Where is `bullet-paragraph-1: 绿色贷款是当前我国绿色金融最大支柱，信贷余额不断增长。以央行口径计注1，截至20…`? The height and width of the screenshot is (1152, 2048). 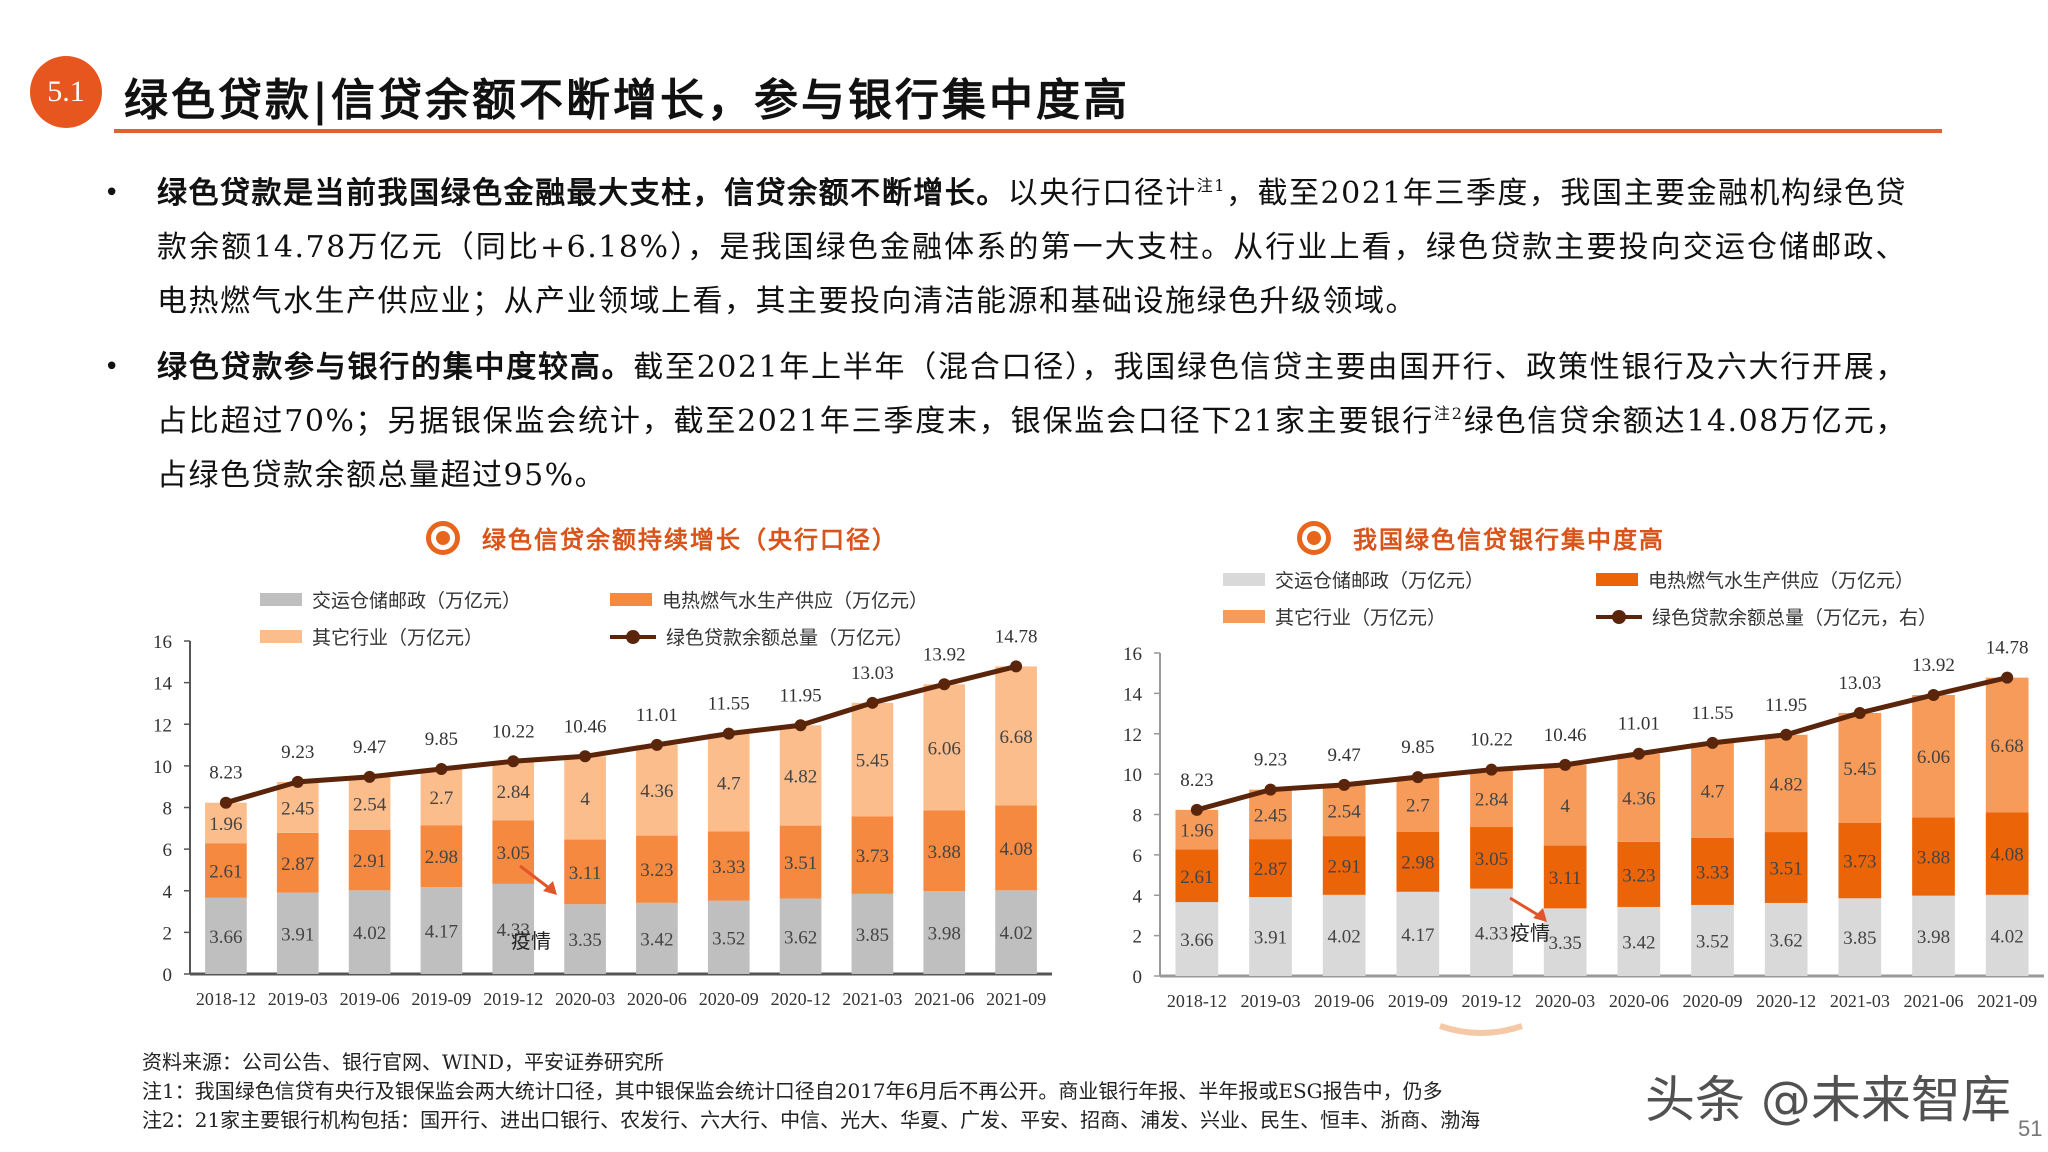 bullet-paragraph-1: 绿色贷款是当前我国绿色金融最大支柱，信贷余额不断增长。以央行口径计注1，截至20… is located at coordinates (1032, 248).